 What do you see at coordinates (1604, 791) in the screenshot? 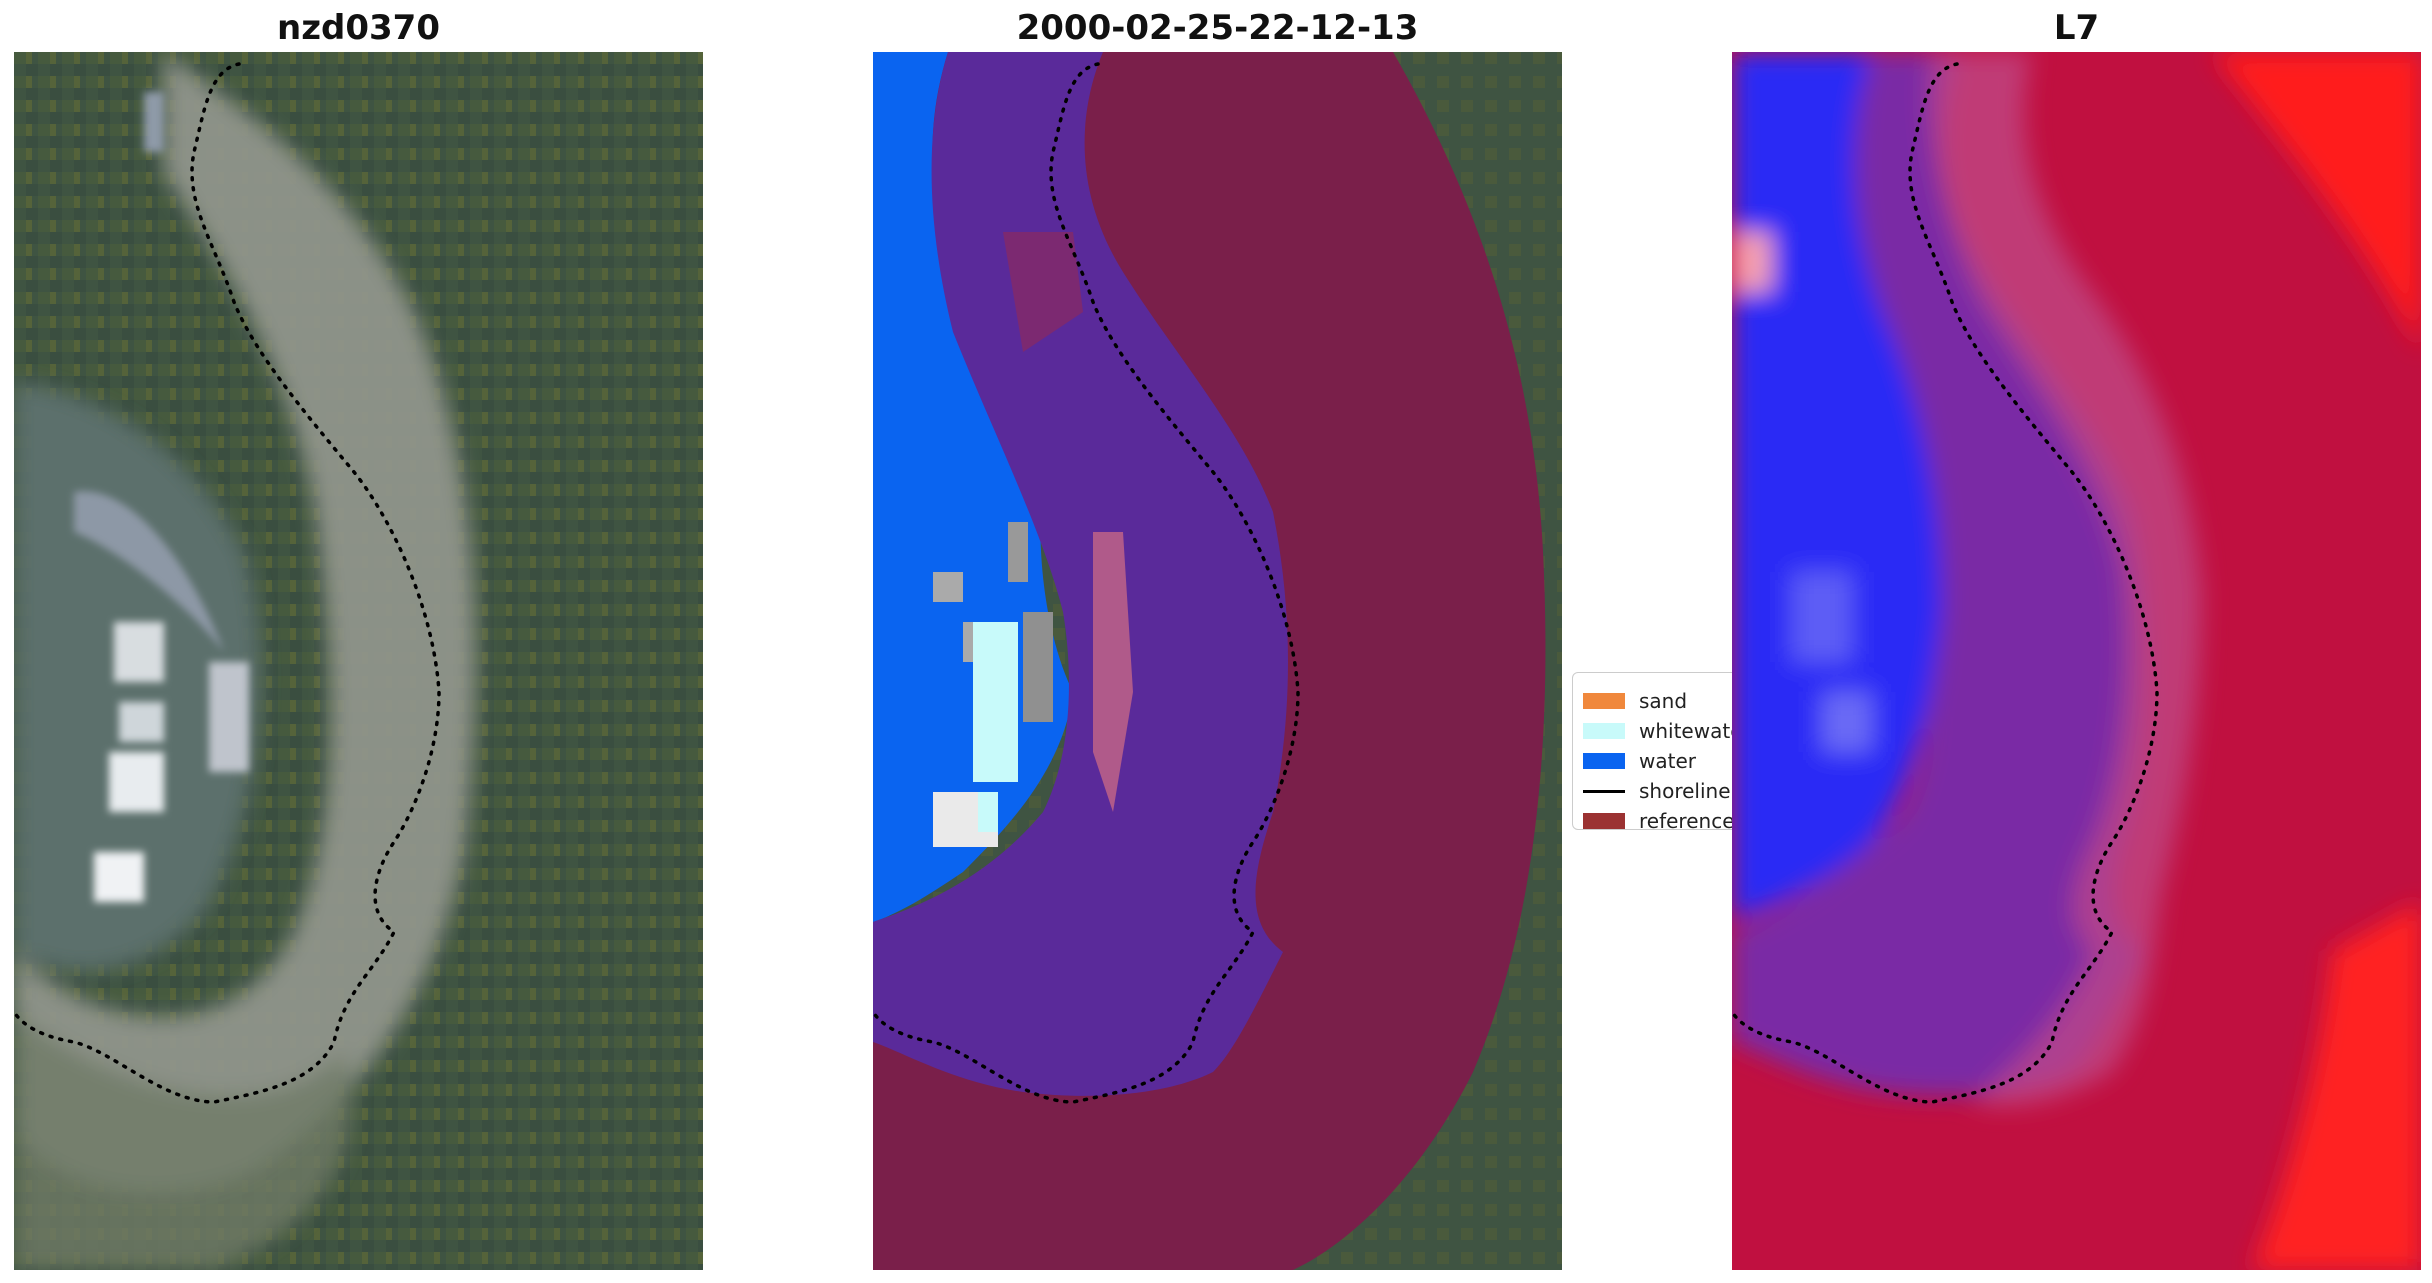
I see `legend-line-shoreline` at bounding box center [1604, 791].